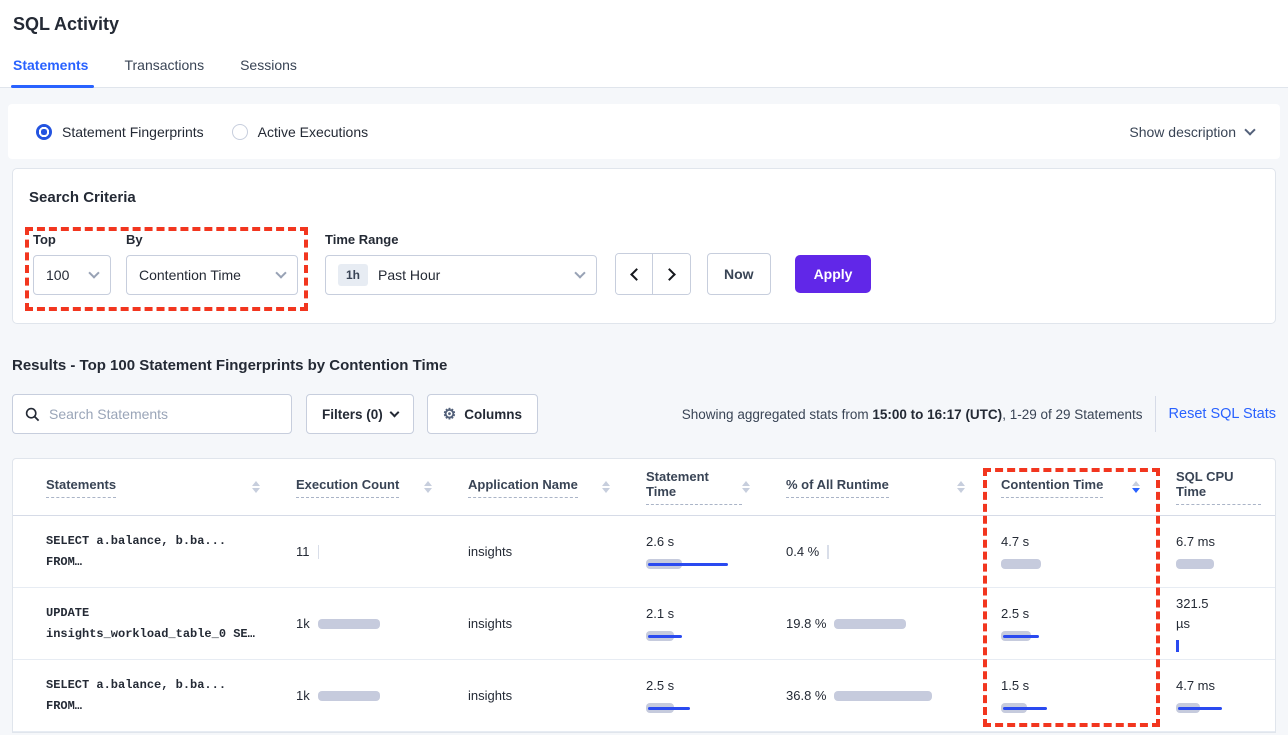 The height and width of the screenshot is (735, 1288). What do you see at coordinates (72, 275) in the screenshot?
I see `top-select: 100` at bounding box center [72, 275].